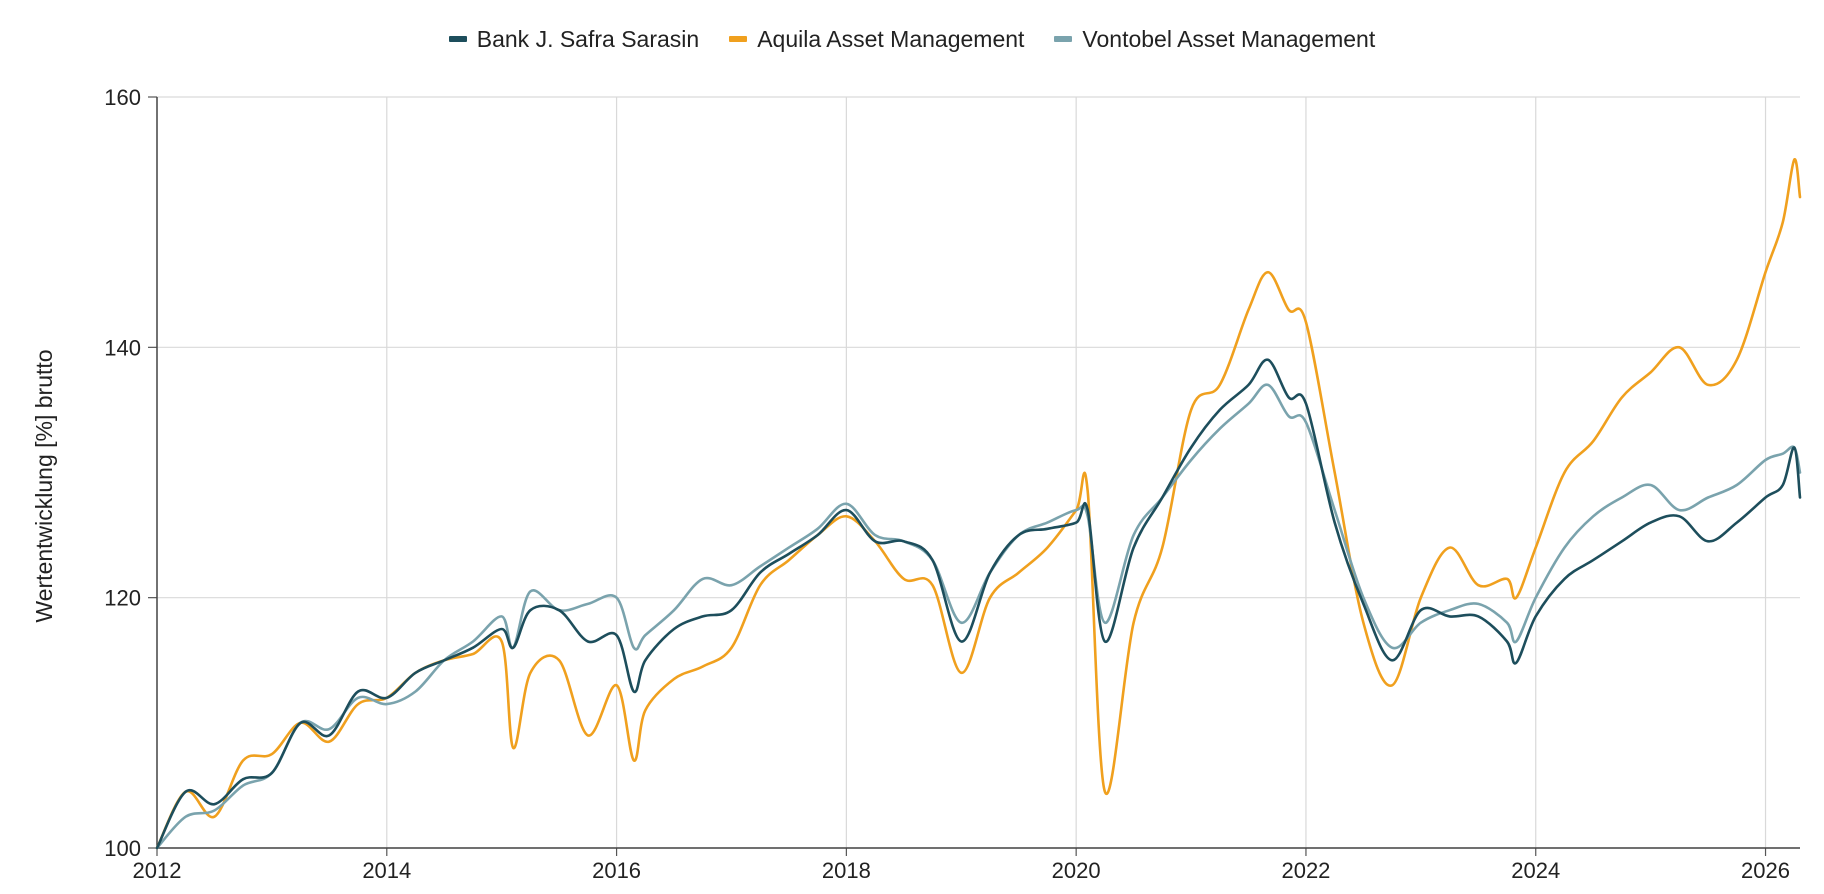  I want to click on y-tick-label-3: 160, so click(122, 97).